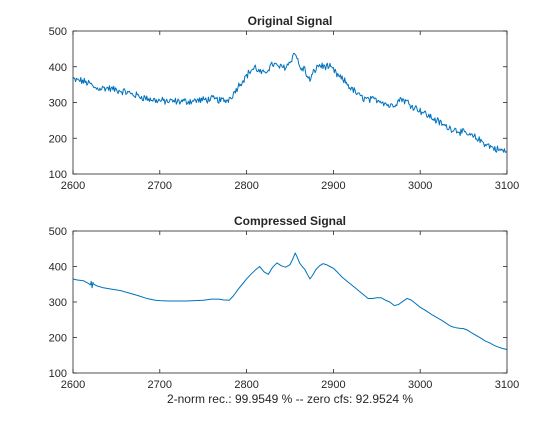 This screenshot has width=560, height=425. Describe the element at coordinates (290, 21) in the screenshot. I see `chart-title: Original Signal` at that location.